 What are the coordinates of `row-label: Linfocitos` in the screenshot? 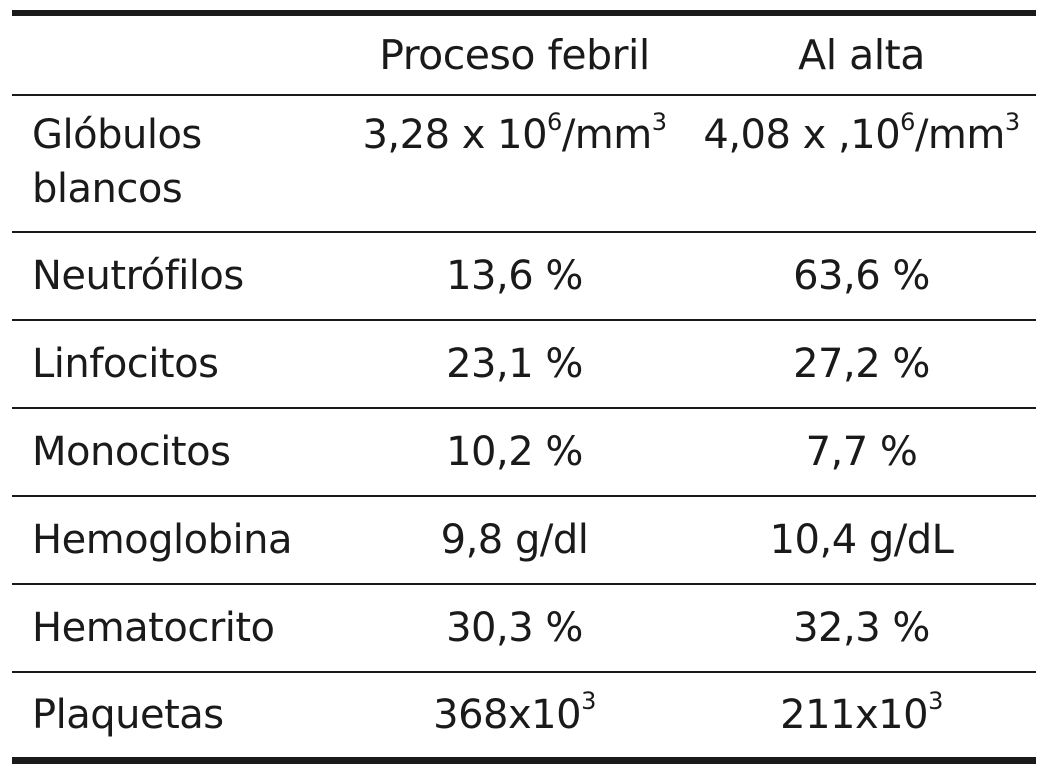 It's located at (125, 364).